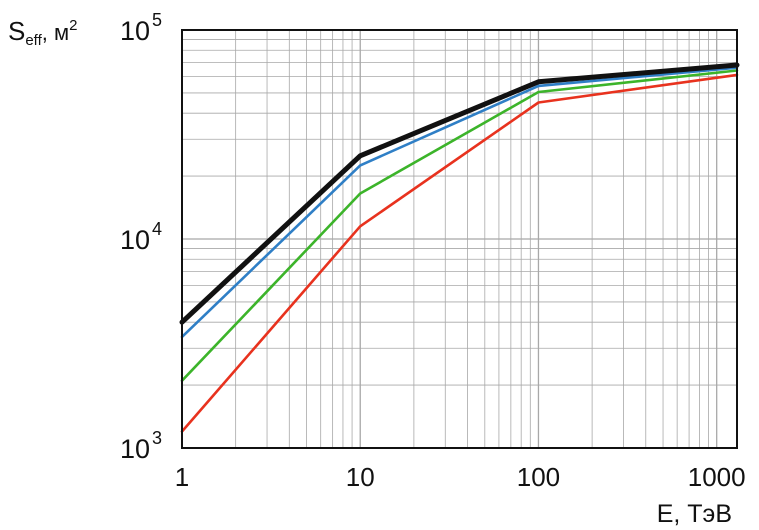 This screenshot has height=530, width=759. Describe the element at coordinates (538, 477) in the screenshot. I see `x-tick-label: 100` at that location.